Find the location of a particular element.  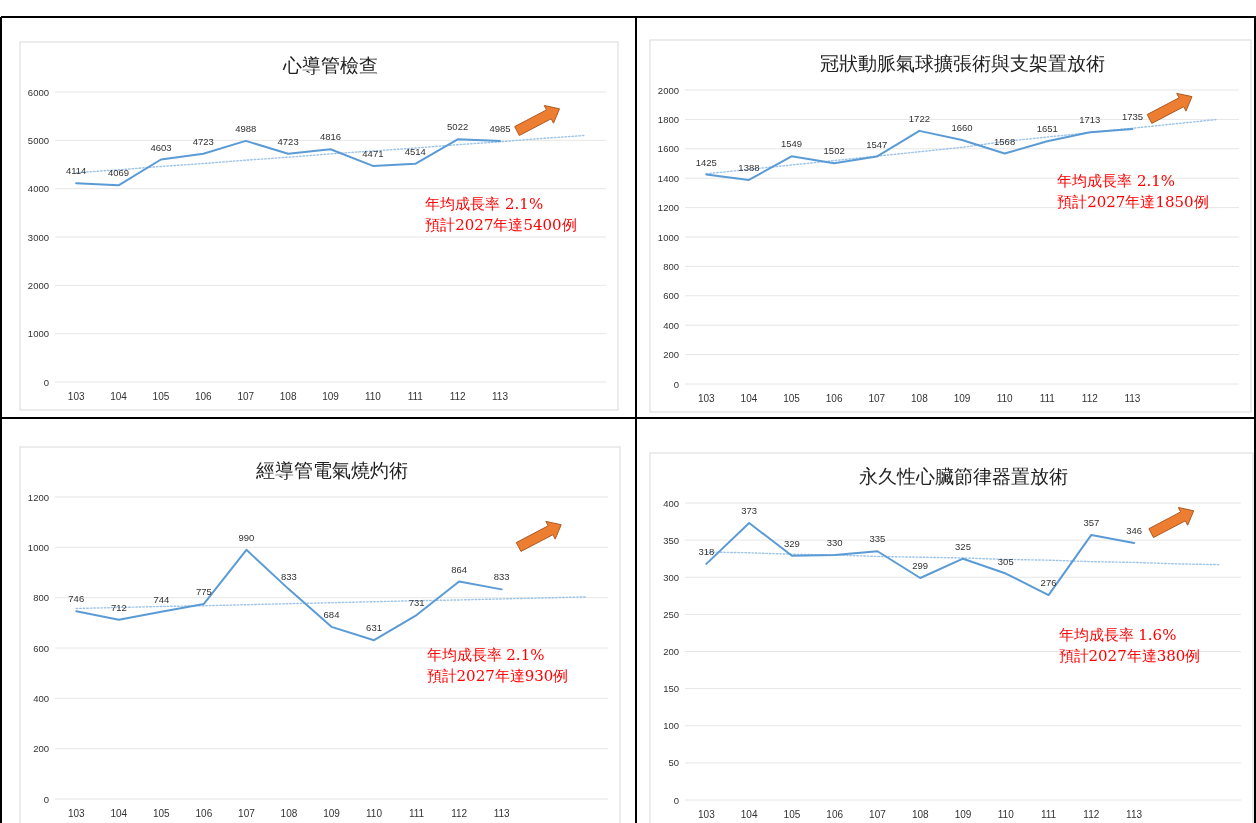

chart-title: 冠狀動脈氣球擴張術與支架置放術 is located at coordinates (962, 63).